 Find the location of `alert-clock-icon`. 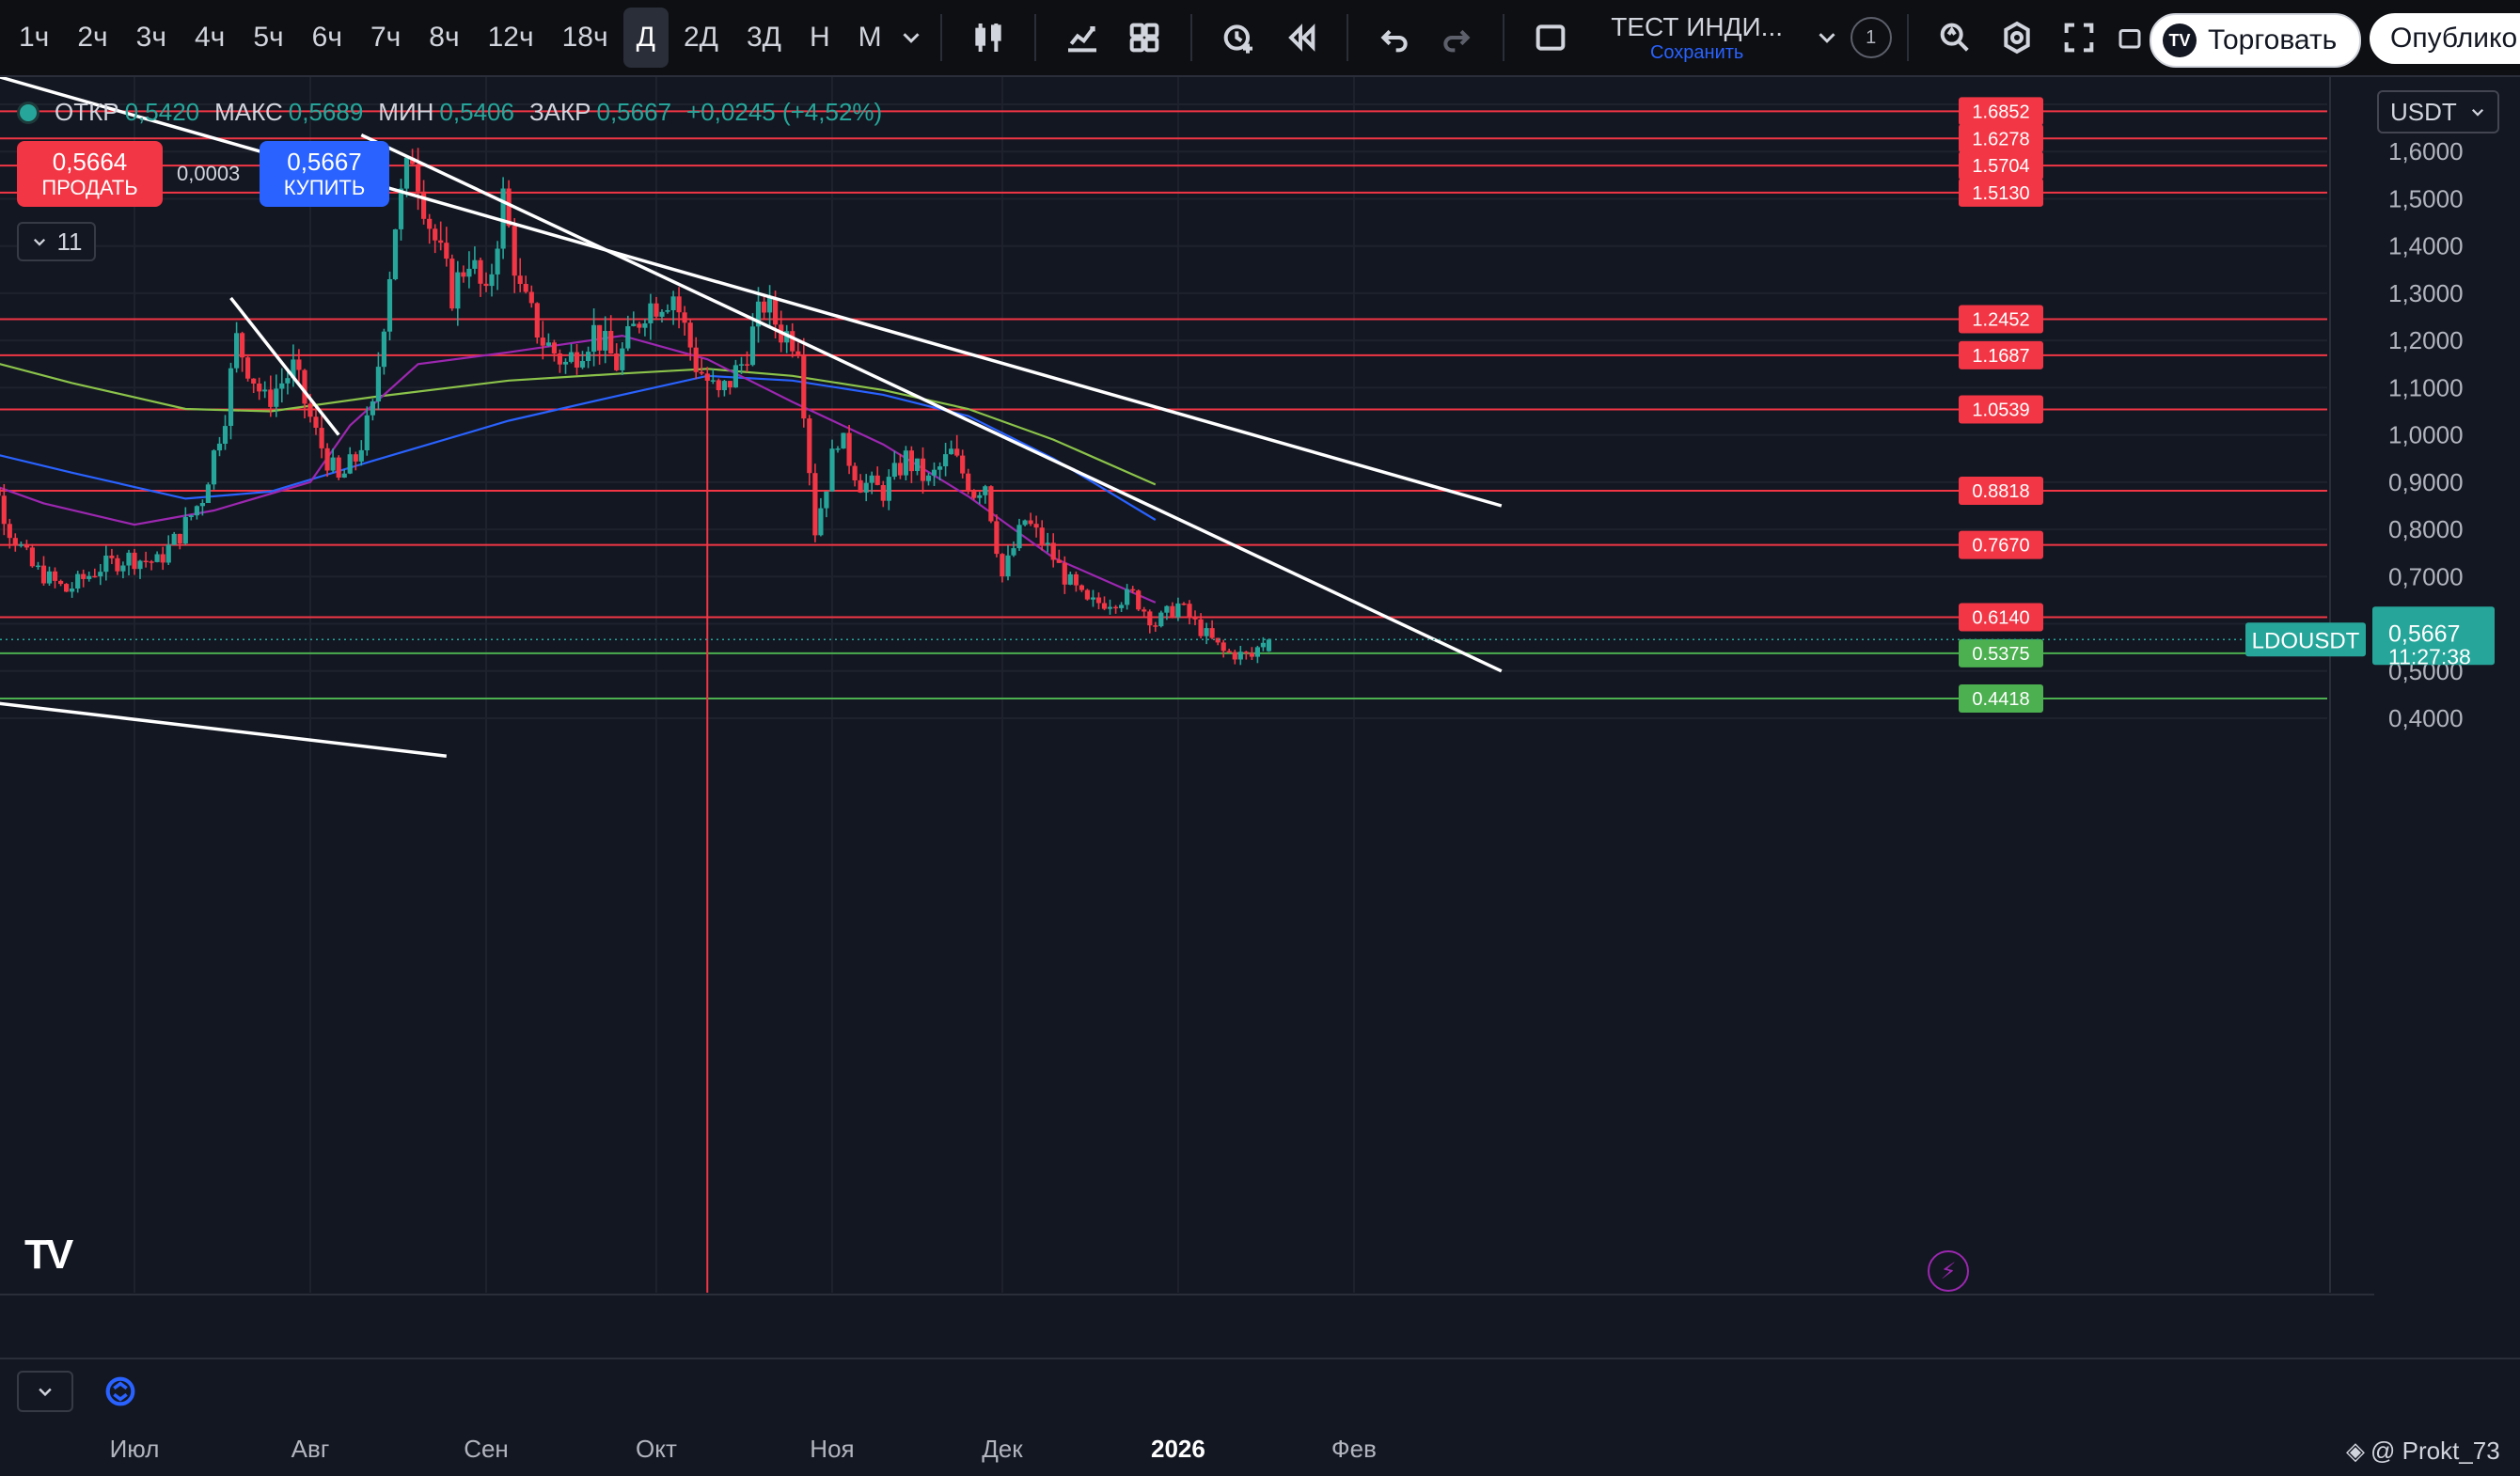

alert-clock-icon is located at coordinates (1239, 38).